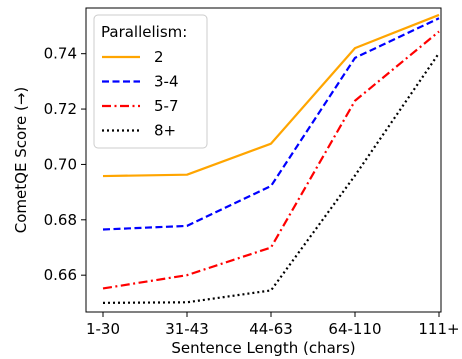 This screenshot has height=359, width=462. Describe the element at coordinates (187, 329) in the screenshot. I see `x-tick-label: 31-43` at that location.